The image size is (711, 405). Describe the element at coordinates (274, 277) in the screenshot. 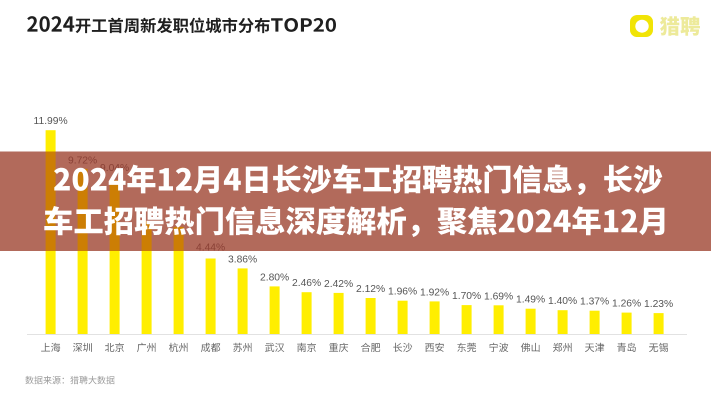

I see `svg-text: 2.80%` at that location.